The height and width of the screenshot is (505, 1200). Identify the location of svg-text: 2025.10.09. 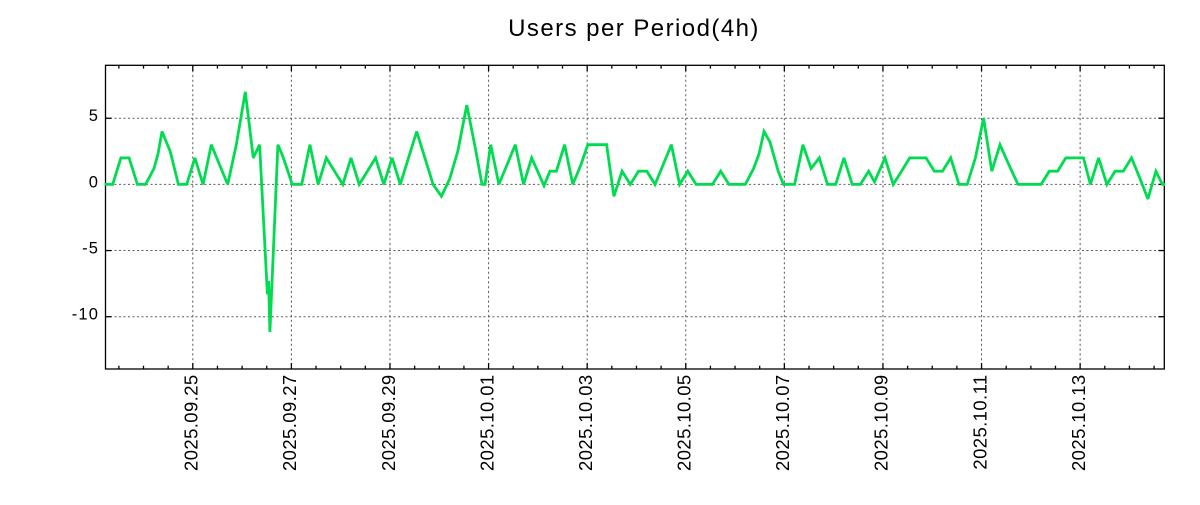
(881, 422).